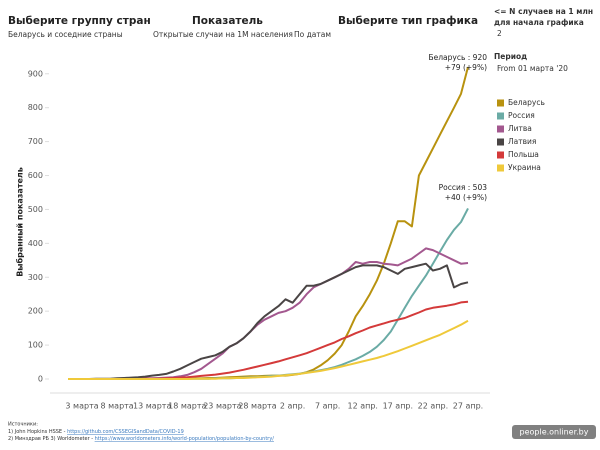  Describe the element at coordinates (35, 175) in the screenshot. I see `y-tick-label: 600` at that location.